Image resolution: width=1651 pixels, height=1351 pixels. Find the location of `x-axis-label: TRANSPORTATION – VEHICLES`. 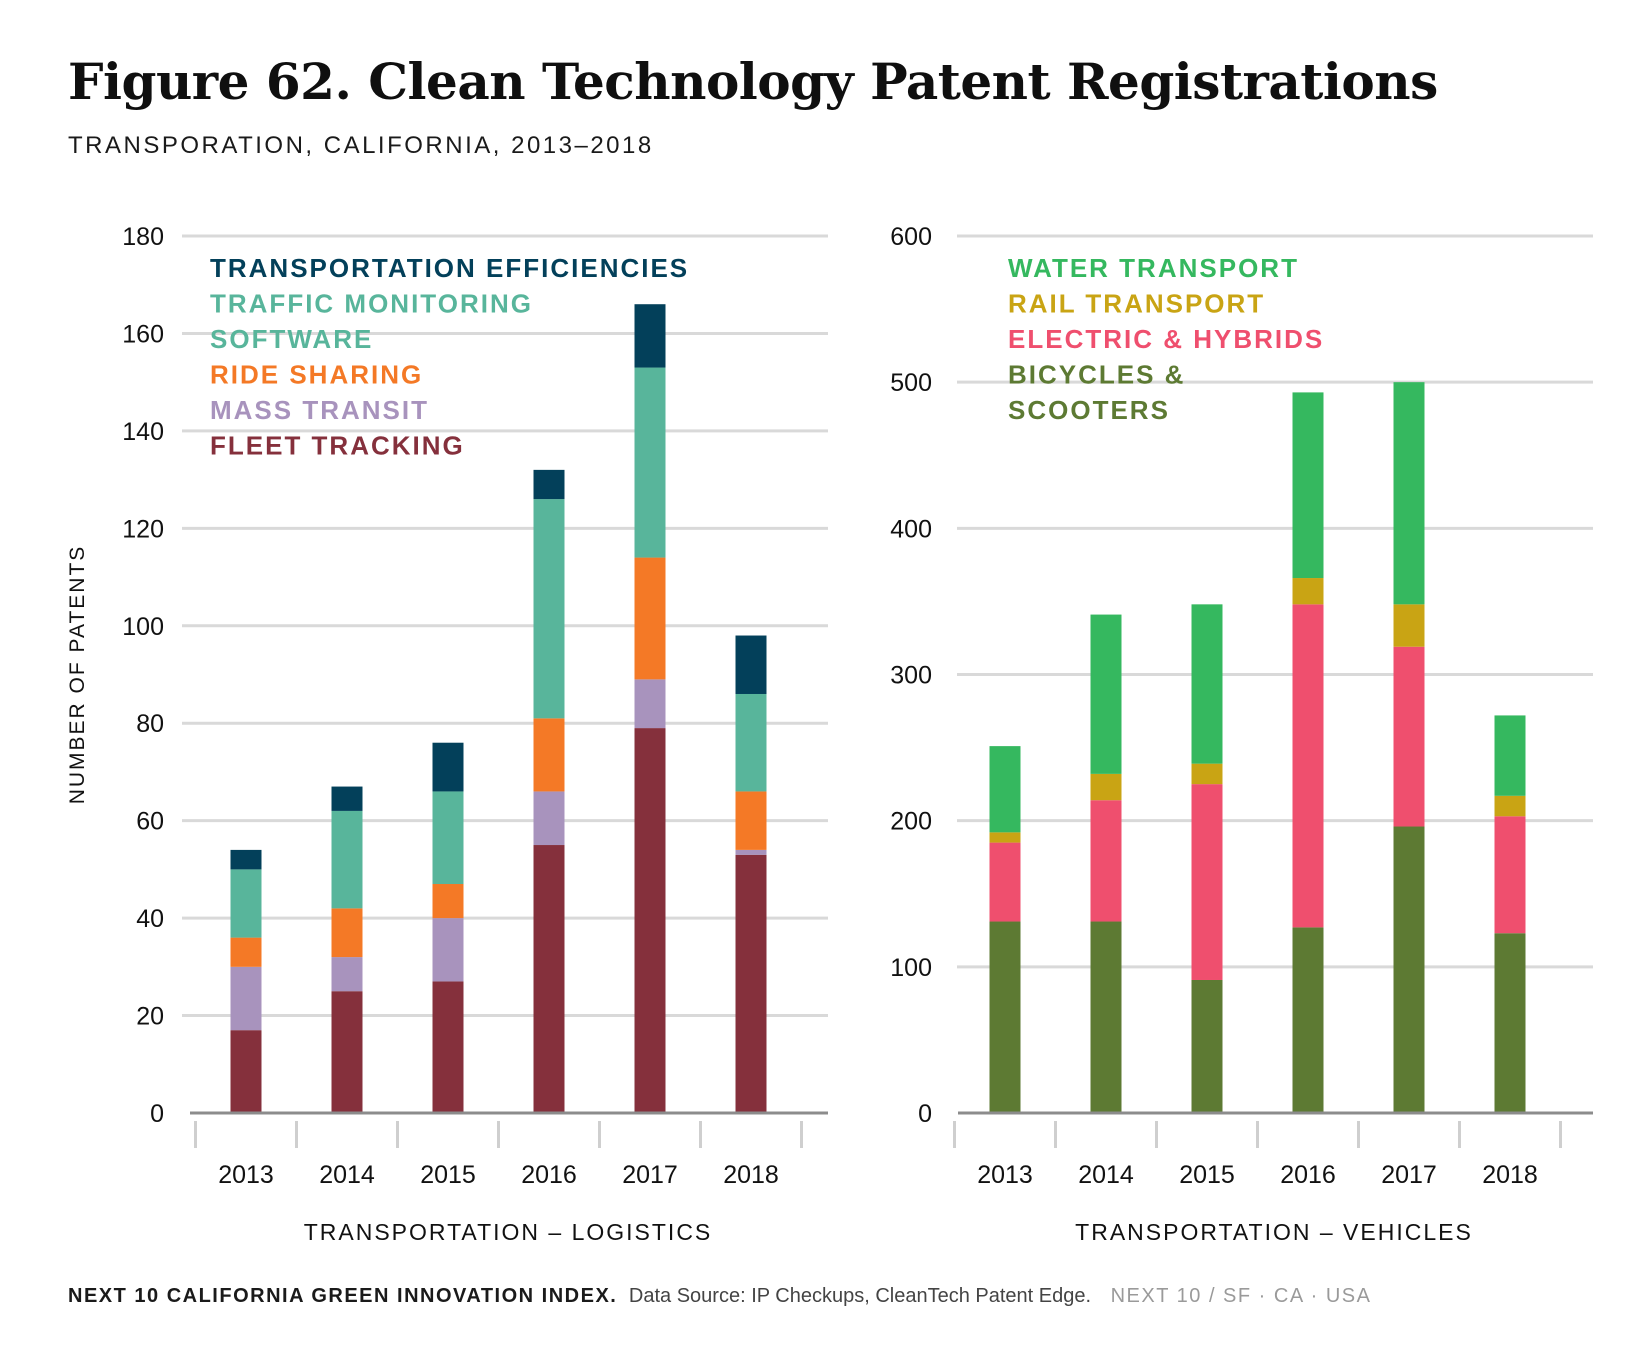

x-axis-label: TRANSPORTATION – VEHICLES is located at coordinates (1274, 1232).